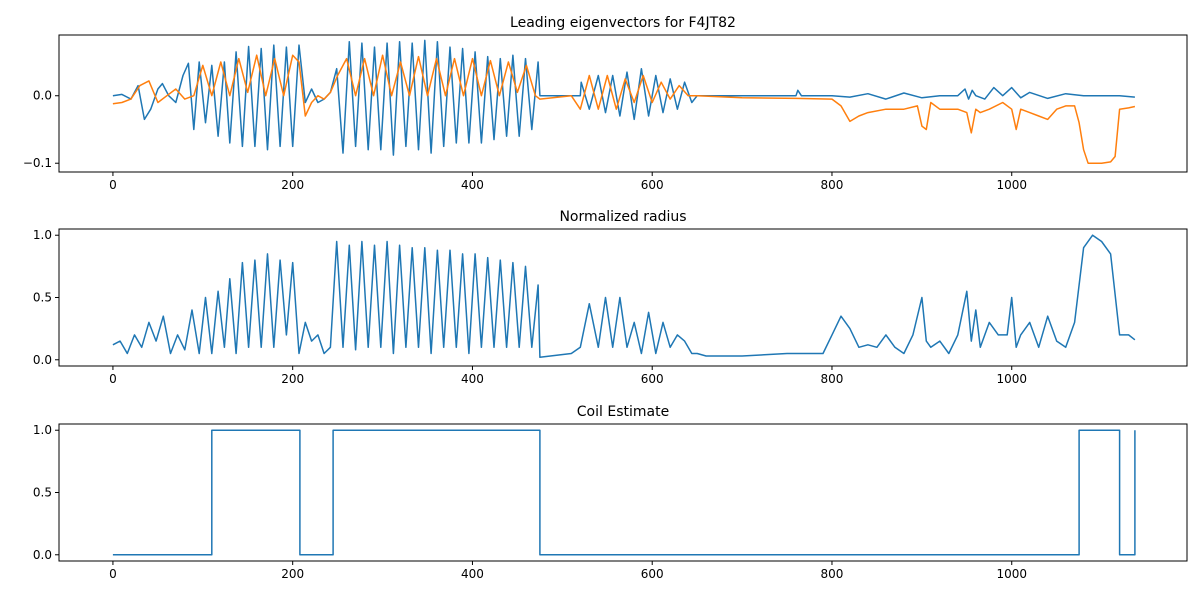  What do you see at coordinates (37, 163) in the screenshot?
I see `y-tick-label: −0.1` at bounding box center [37, 163].